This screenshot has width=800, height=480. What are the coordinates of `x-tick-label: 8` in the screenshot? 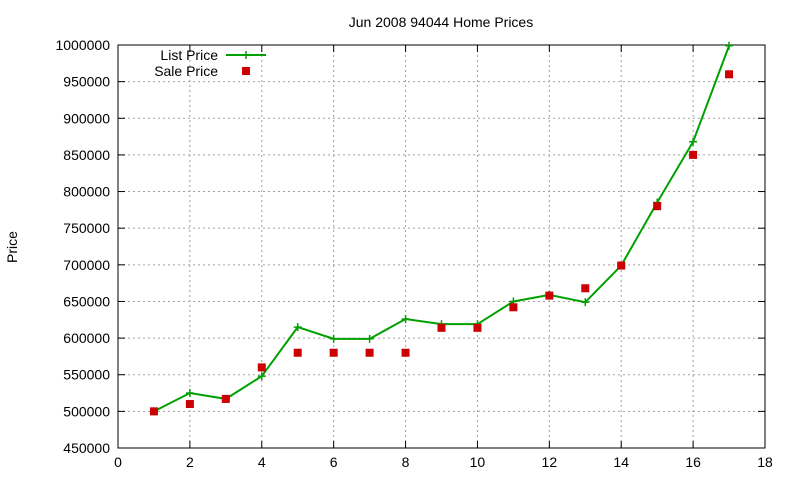 It's located at (406, 462).